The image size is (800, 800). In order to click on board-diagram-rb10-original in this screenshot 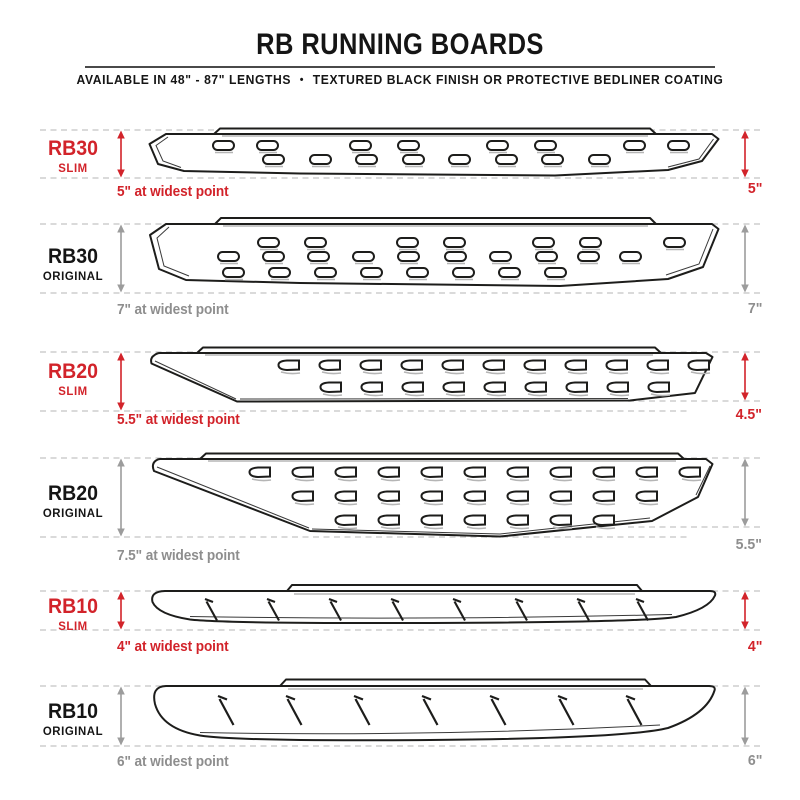, I will do `click(401, 712)`.